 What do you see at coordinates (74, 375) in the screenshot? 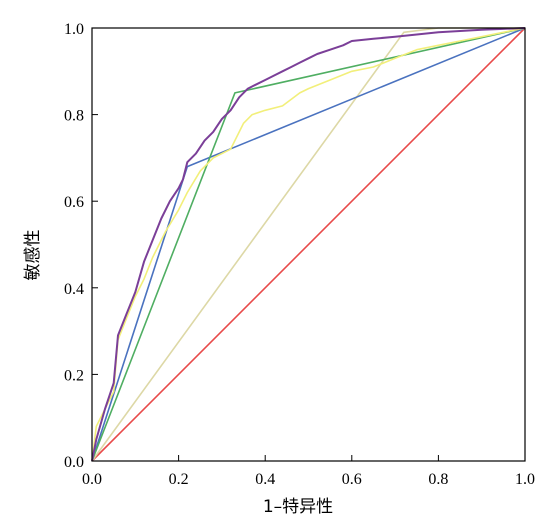
I see `y-tick-label-1: 0.2` at bounding box center [74, 375].